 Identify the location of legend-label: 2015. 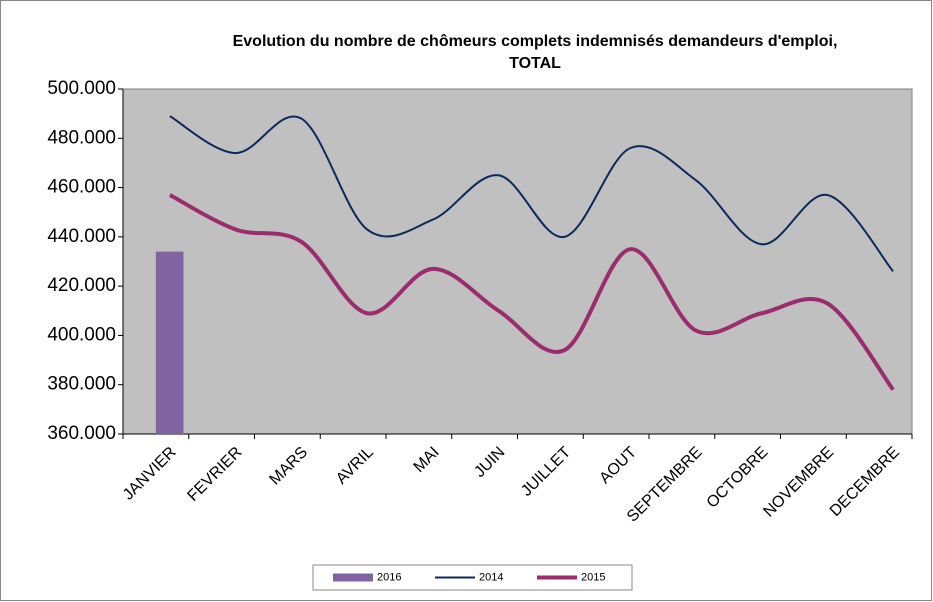
(593, 577).